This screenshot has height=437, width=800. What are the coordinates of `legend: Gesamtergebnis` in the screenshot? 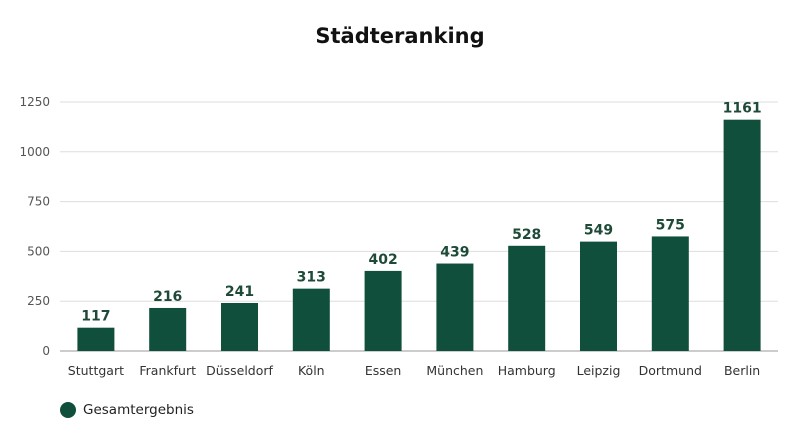 It's located at (127, 410).